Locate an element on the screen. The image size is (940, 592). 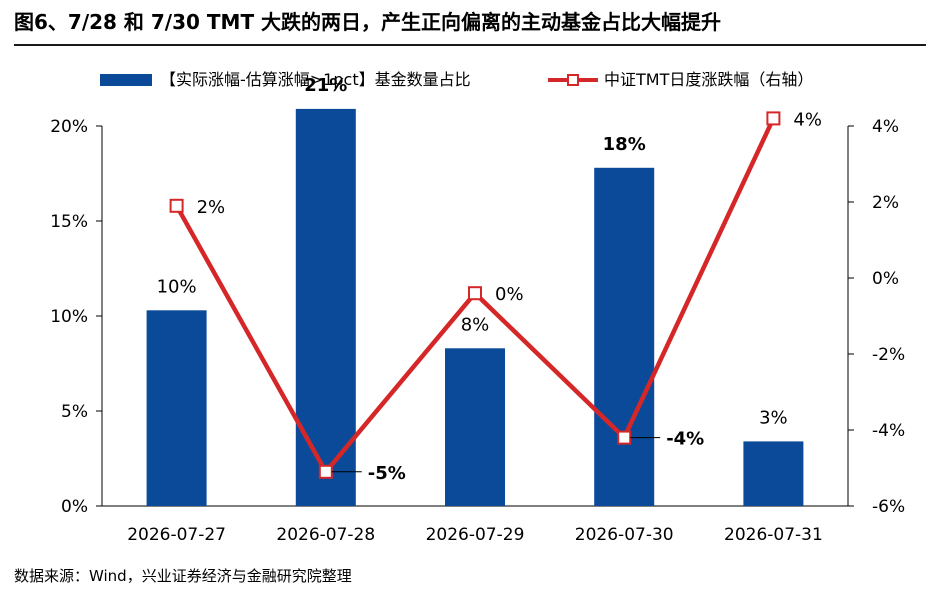
legend-swatch-marker is located at coordinates (573, 80).